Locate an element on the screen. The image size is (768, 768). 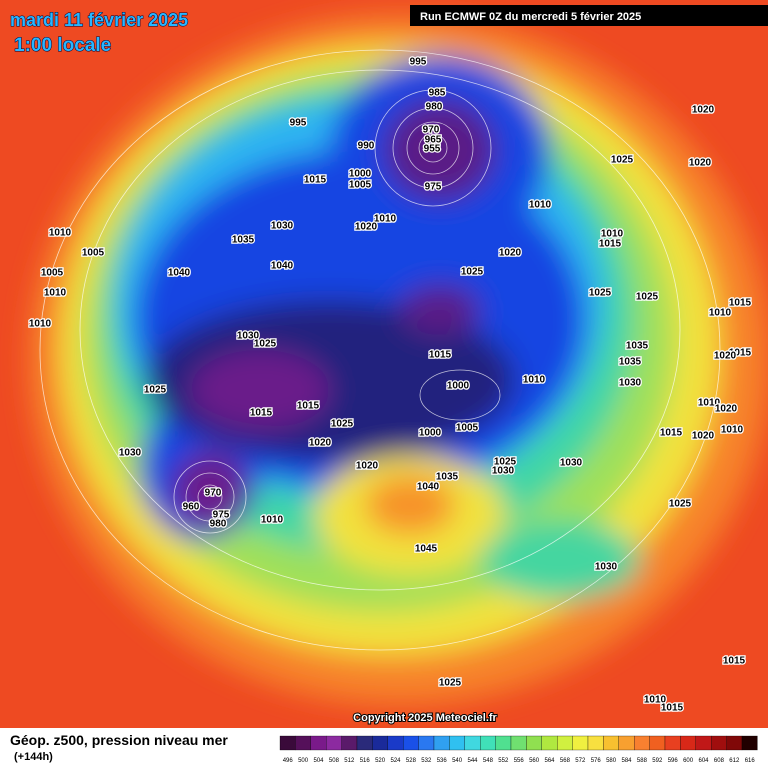
scale-label: 592 is located at coordinates (657, 761).